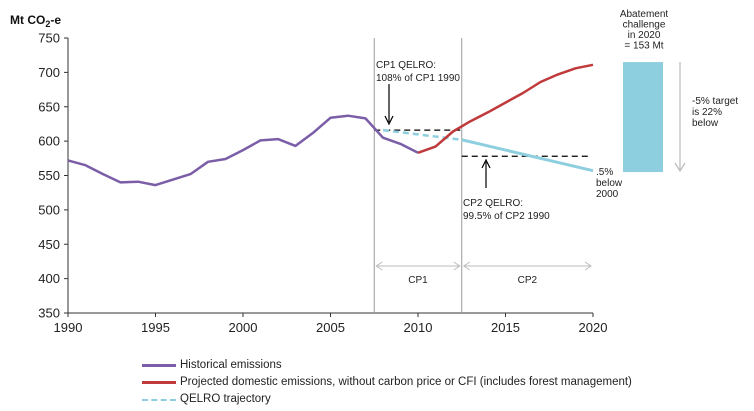 The width and height of the screenshot is (754, 411). I want to click on legend-item-qelro: QELRO trajectory, so click(387, 399).